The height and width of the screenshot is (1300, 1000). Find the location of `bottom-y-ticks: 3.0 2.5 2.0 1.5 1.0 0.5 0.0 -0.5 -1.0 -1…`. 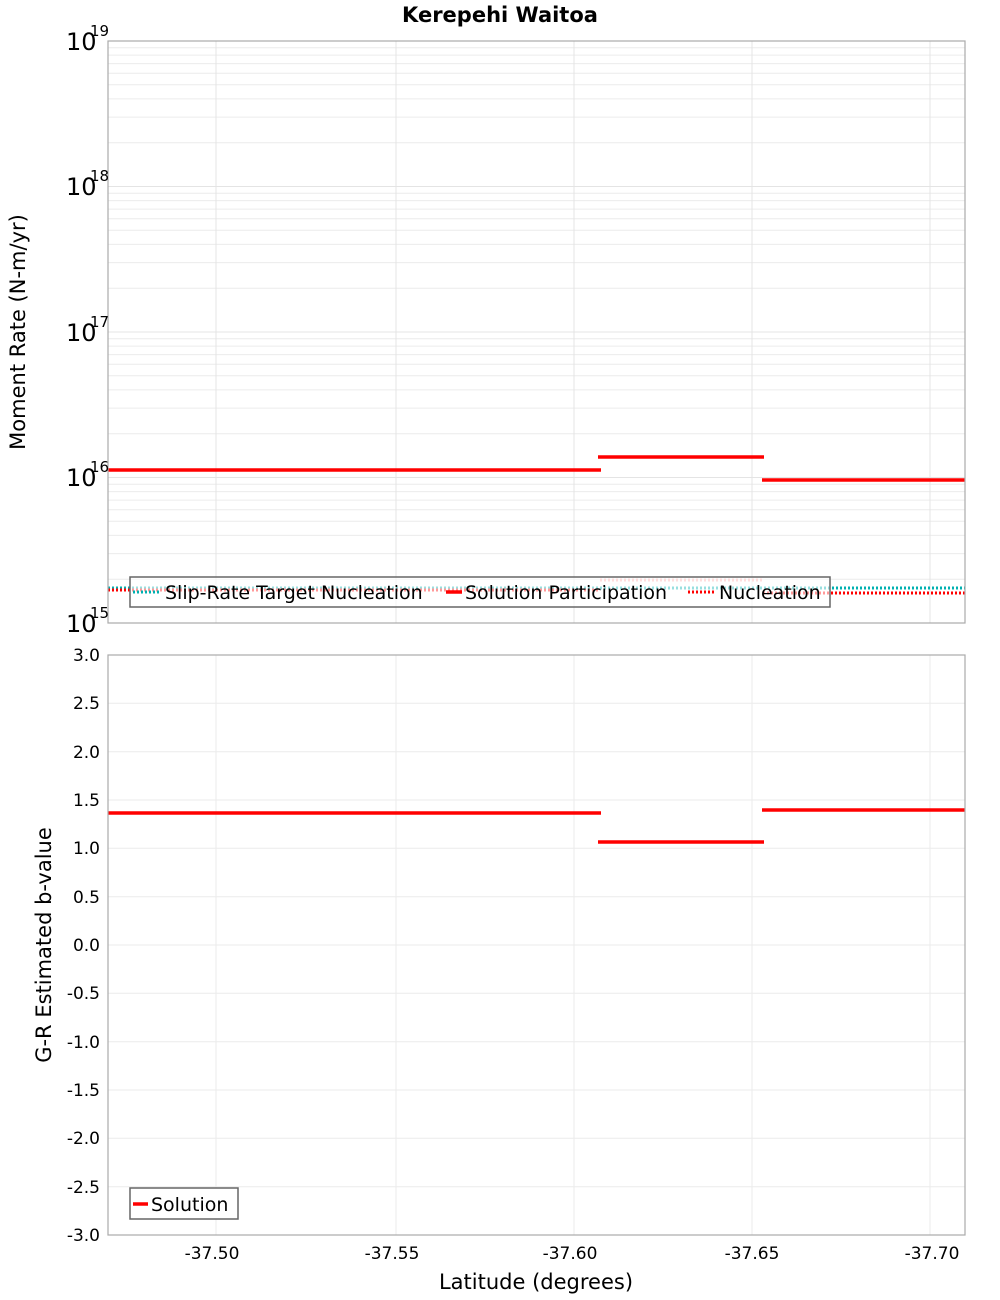

bottom-y-ticks: 3.0 2.5 2.0 1.5 1.0 0.5 0.0 -0.5 -1.0 -1… is located at coordinates (83, 946).